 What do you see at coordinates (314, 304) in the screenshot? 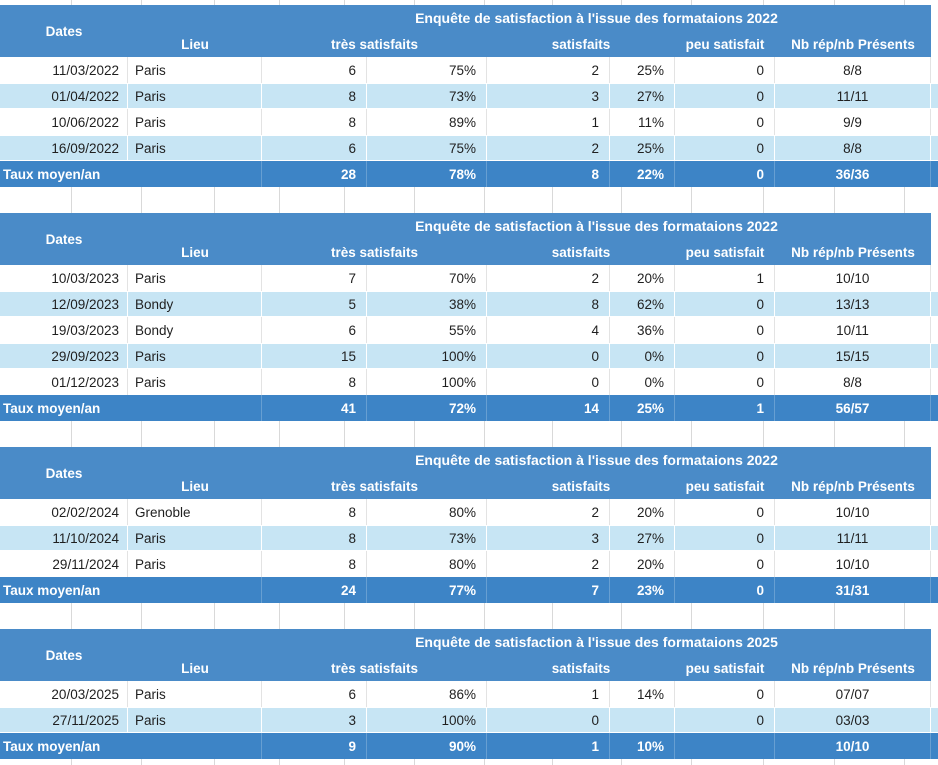
I see `tres-count-cell: 5` at bounding box center [314, 304].